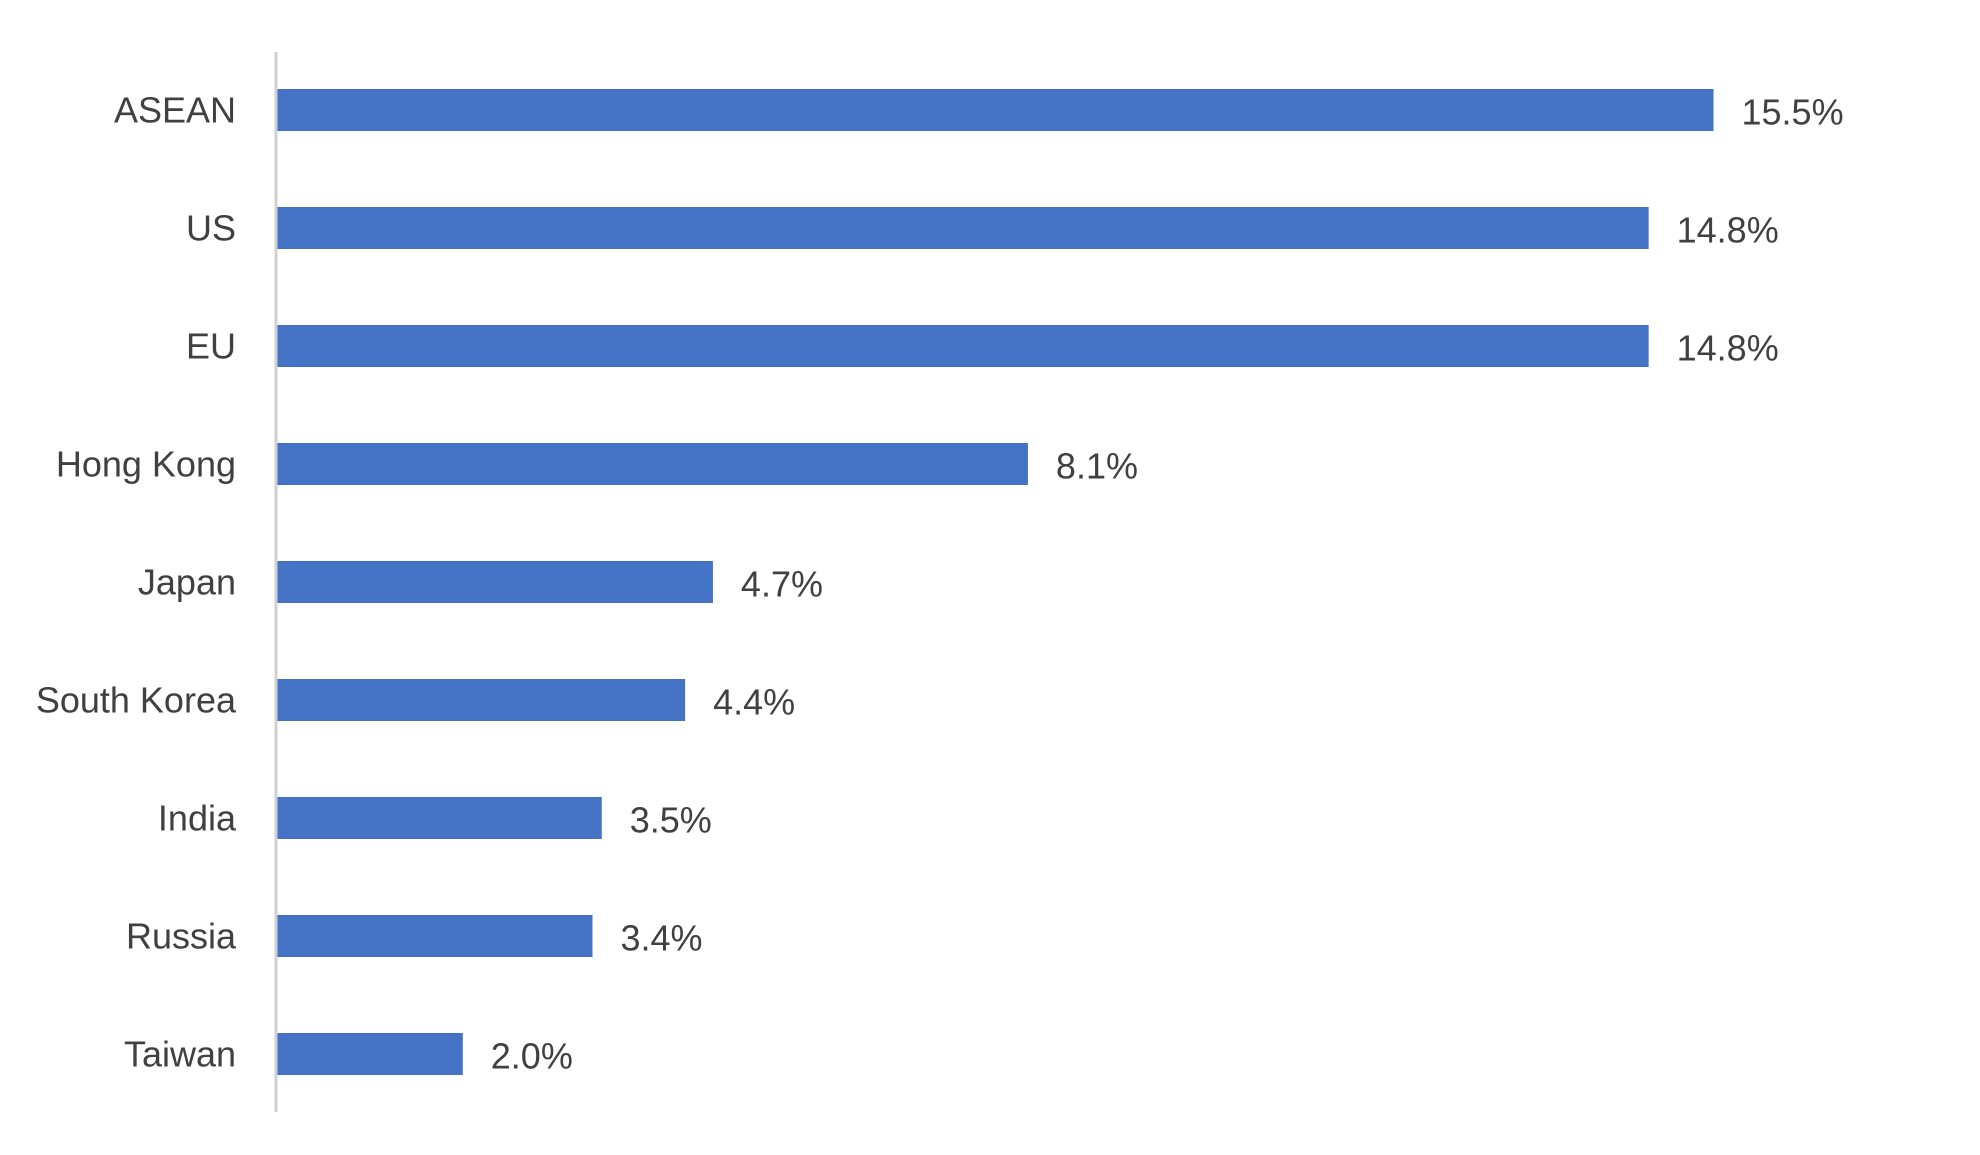 This screenshot has height=1155, width=1980. What do you see at coordinates (181, 936) in the screenshot?
I see `category-label-russia: Russia` at bounding box center [181, 936].